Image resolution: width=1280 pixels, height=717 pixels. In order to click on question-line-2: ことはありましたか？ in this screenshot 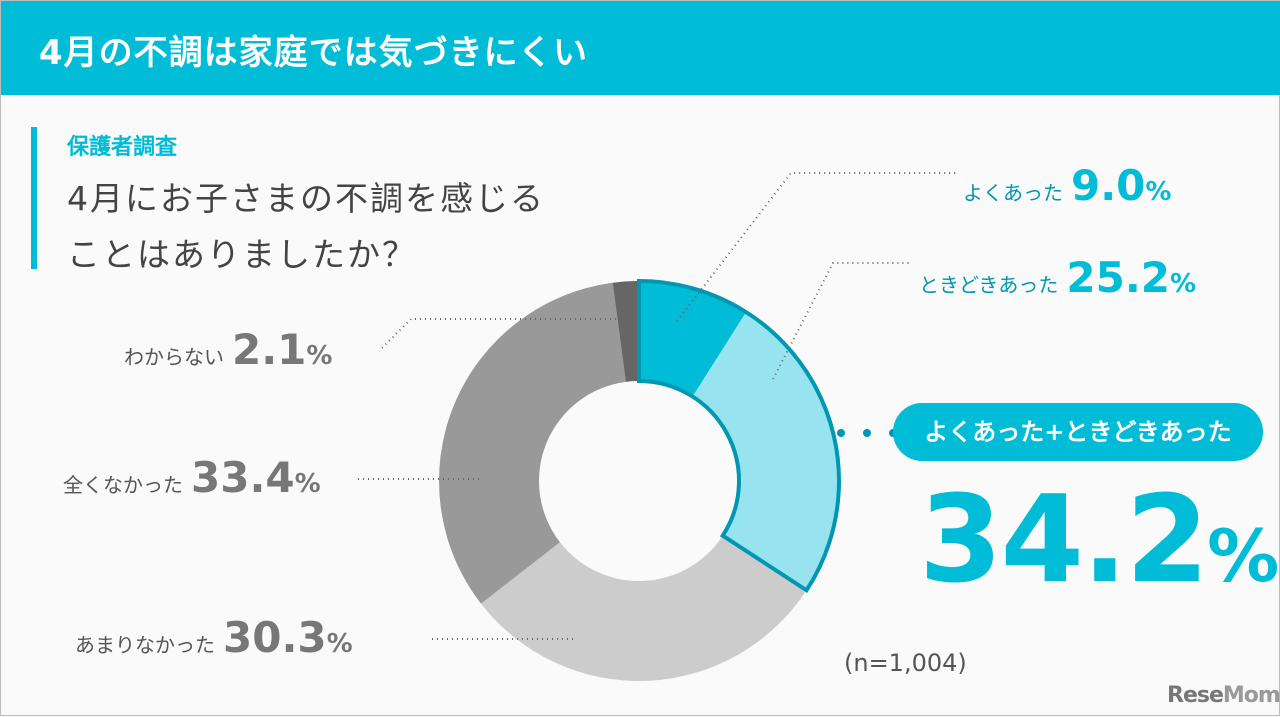, I will do `click(242, 254)`.